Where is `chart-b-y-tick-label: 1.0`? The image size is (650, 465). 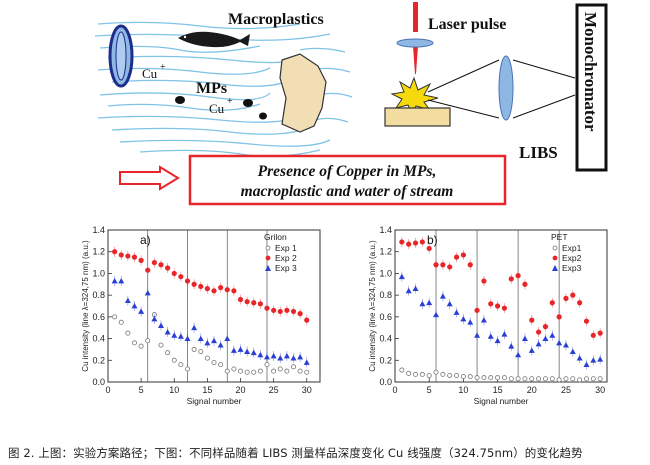 chart-b-y-tick-label: 1.0 is located at coordinates (385, 273).